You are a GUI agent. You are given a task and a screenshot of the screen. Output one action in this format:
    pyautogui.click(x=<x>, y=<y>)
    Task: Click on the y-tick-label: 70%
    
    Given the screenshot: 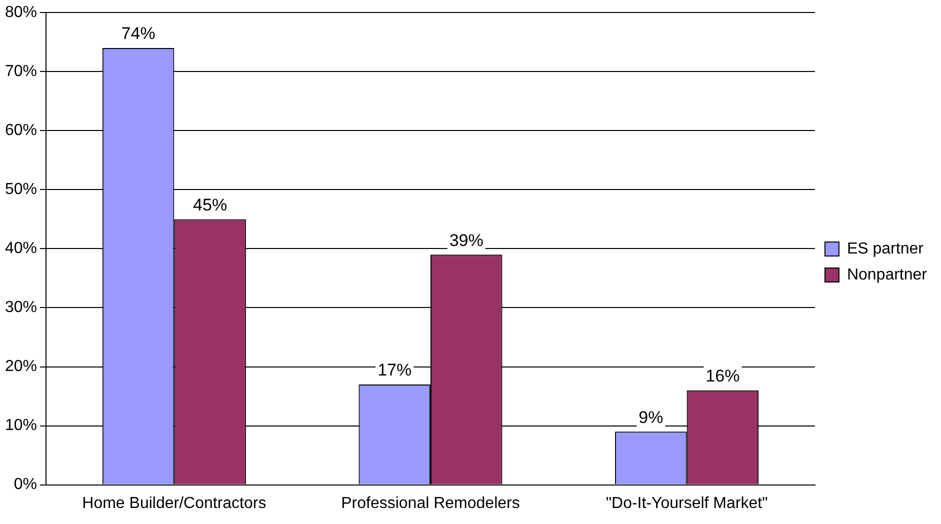 What is the action you would take?
    pyautogui.click(x=21, y=71)
    